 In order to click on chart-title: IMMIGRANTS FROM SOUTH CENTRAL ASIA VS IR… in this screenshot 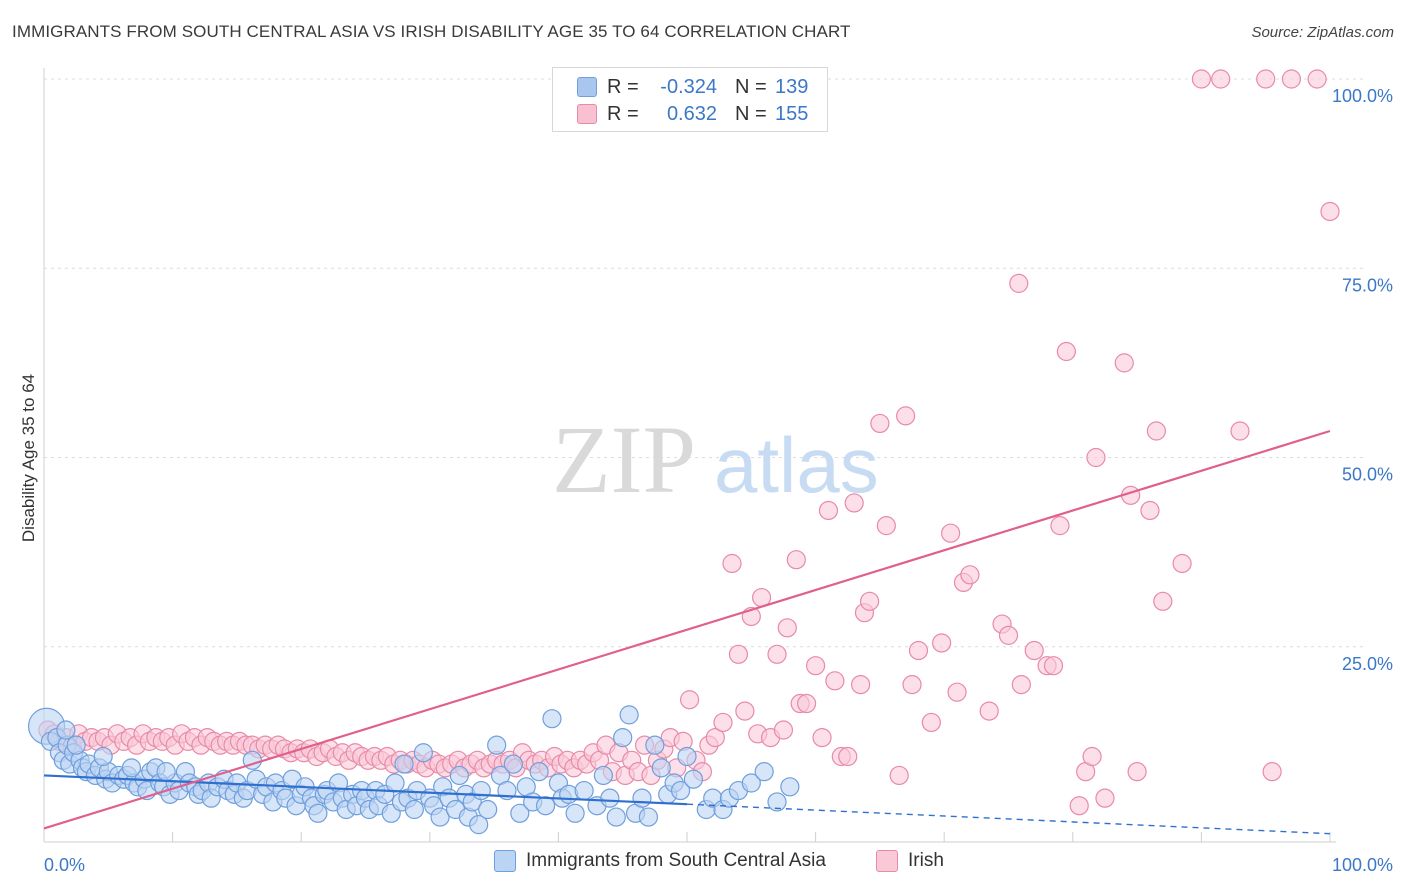, I will do `click(431, 31)`.